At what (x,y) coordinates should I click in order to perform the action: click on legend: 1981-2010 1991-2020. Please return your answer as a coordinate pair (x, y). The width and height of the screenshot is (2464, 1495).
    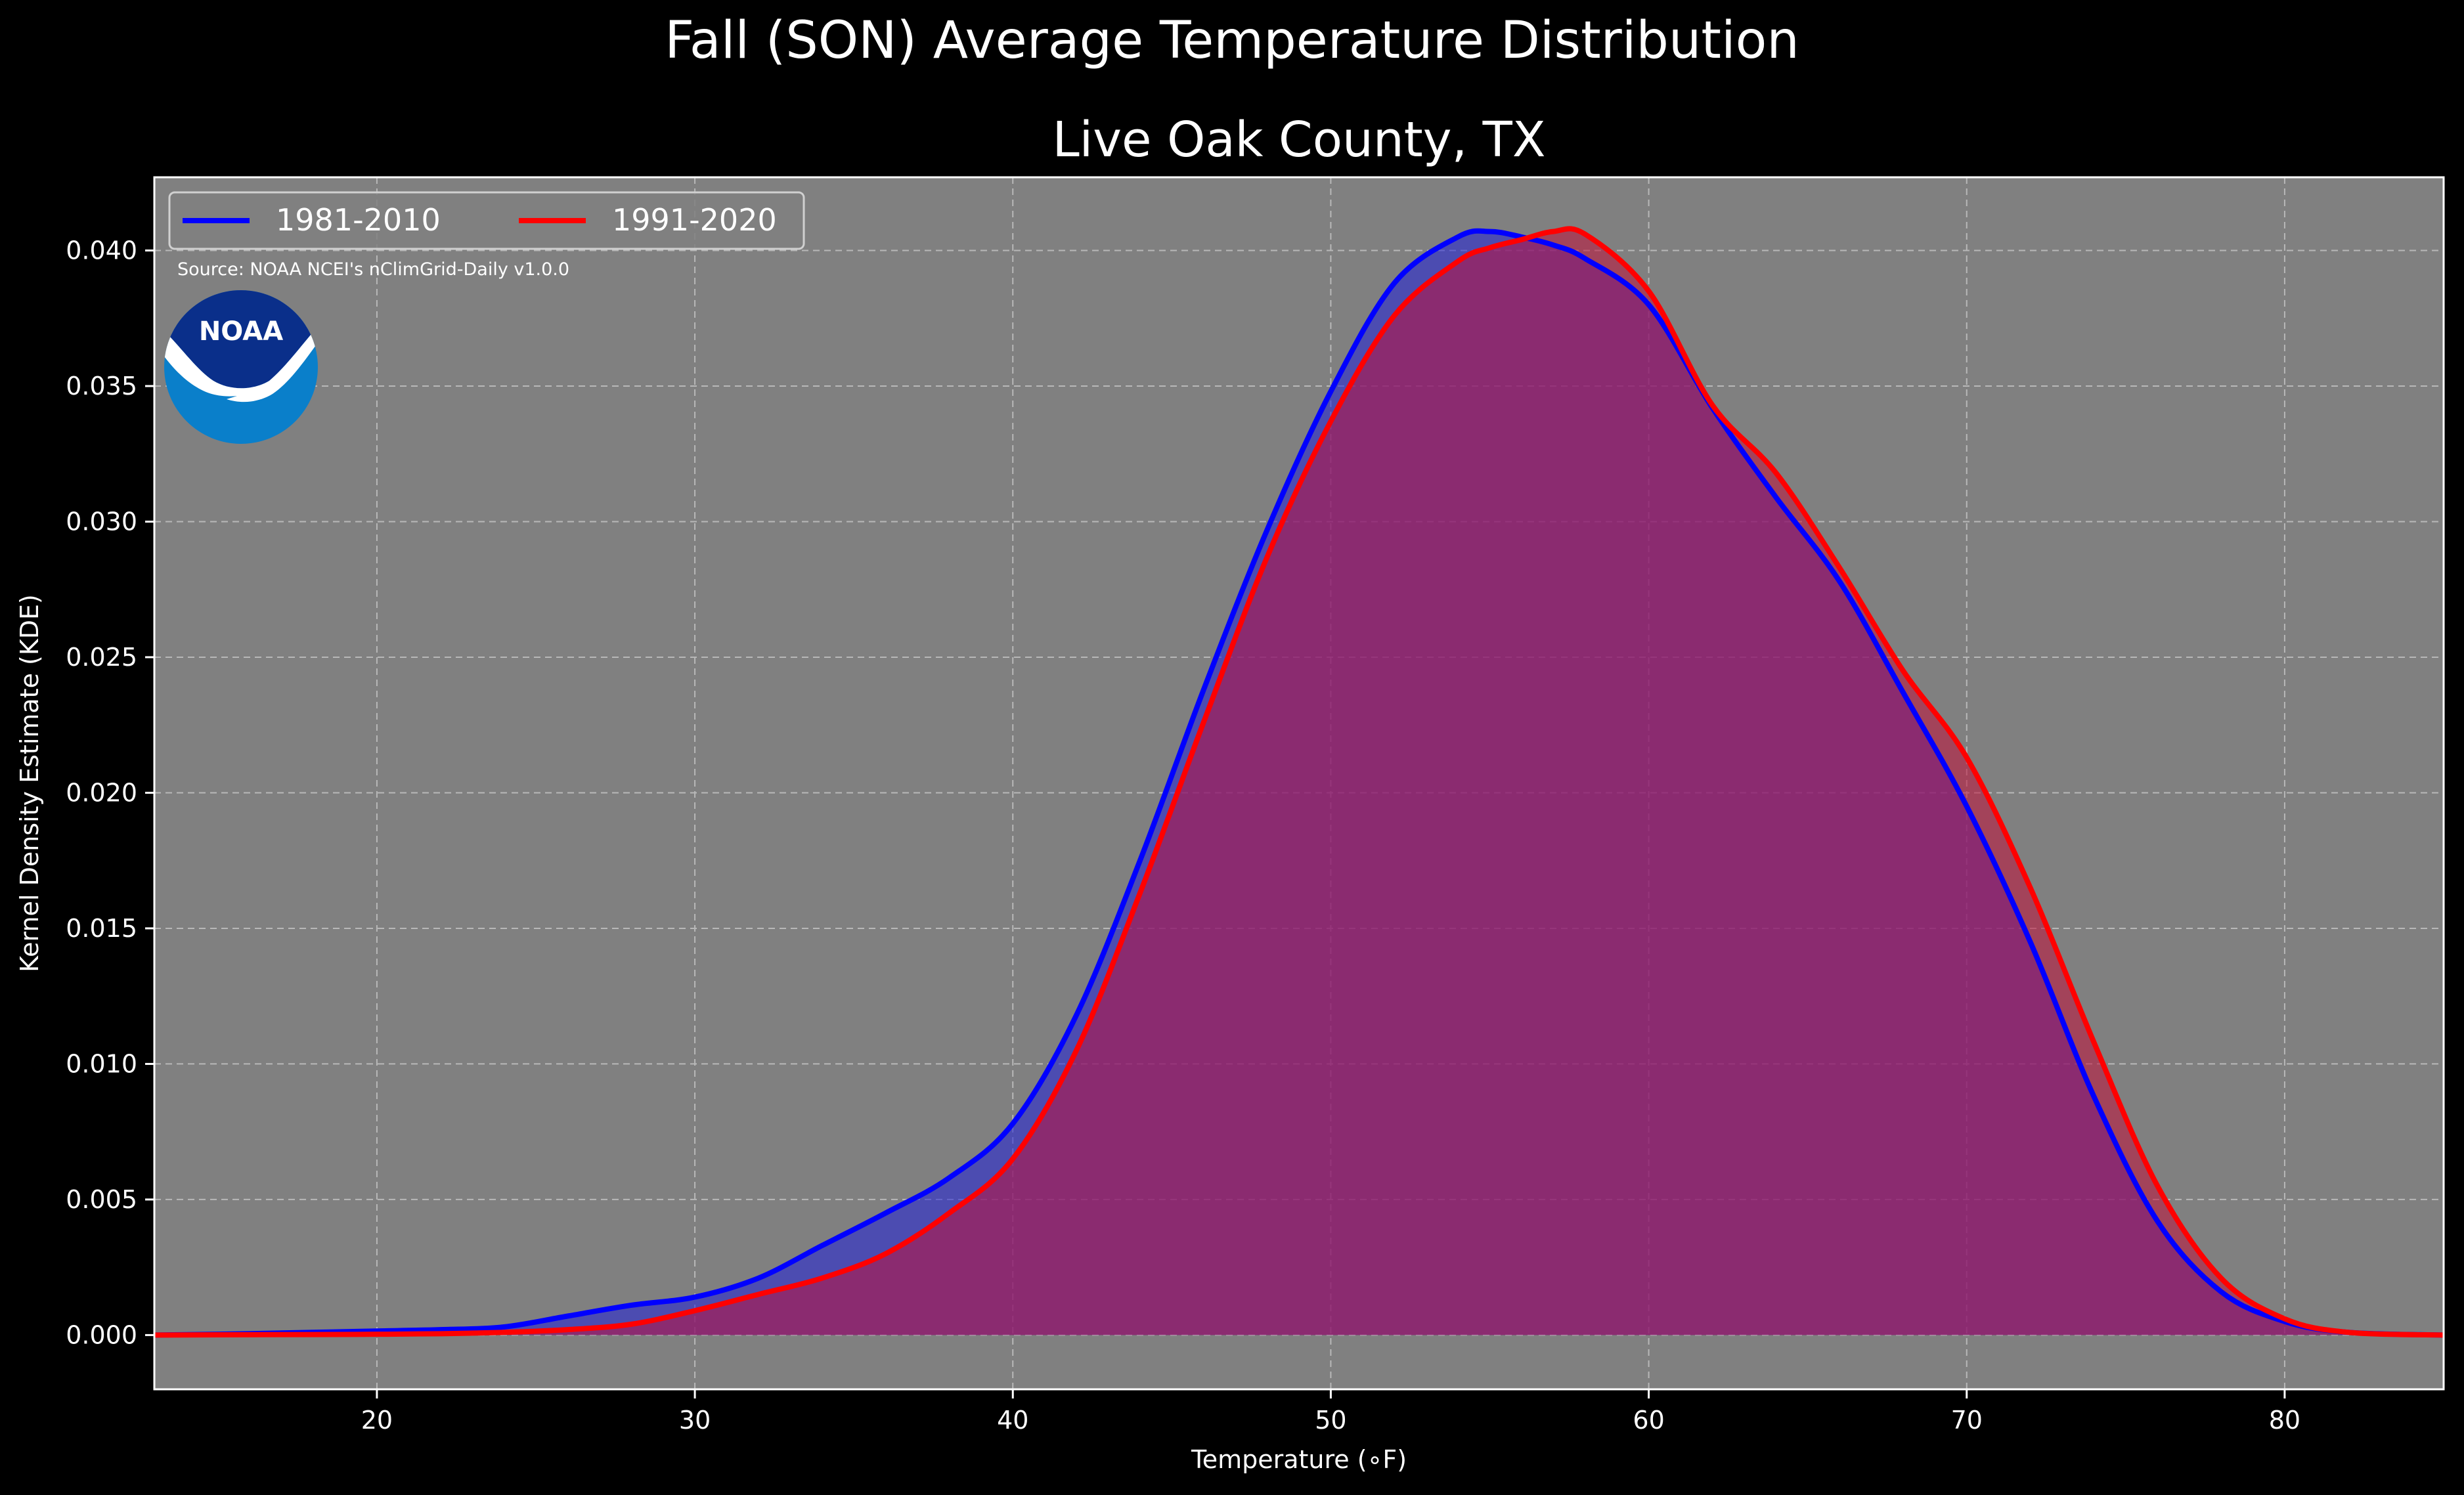
    Looking at the image, I should click on (486, 220).